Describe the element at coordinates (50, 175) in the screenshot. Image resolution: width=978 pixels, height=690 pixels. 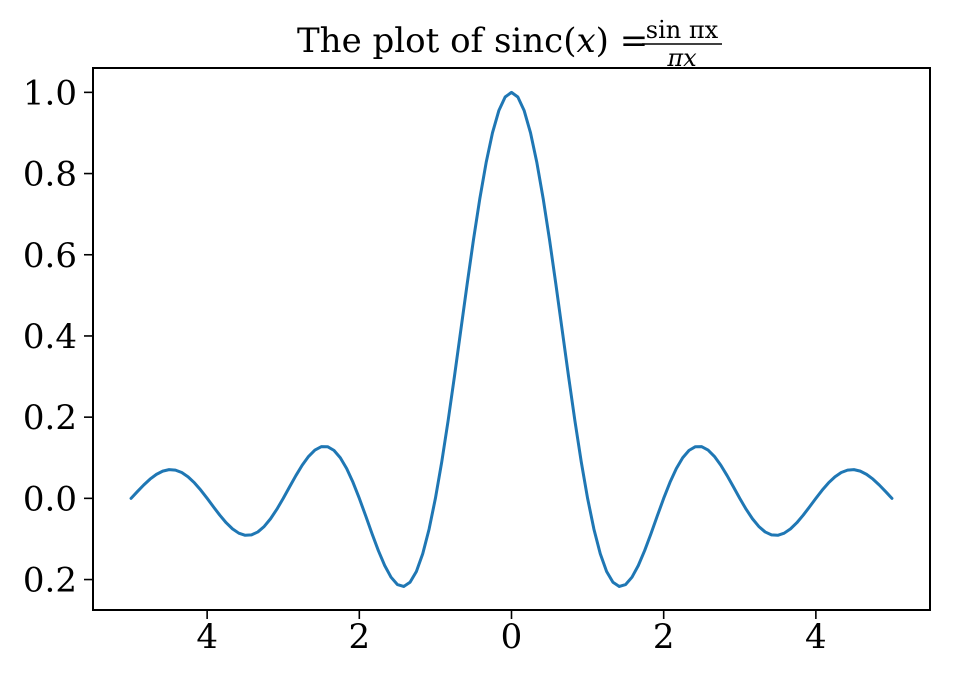
I see `y-tick-label: 0.8` at that location.